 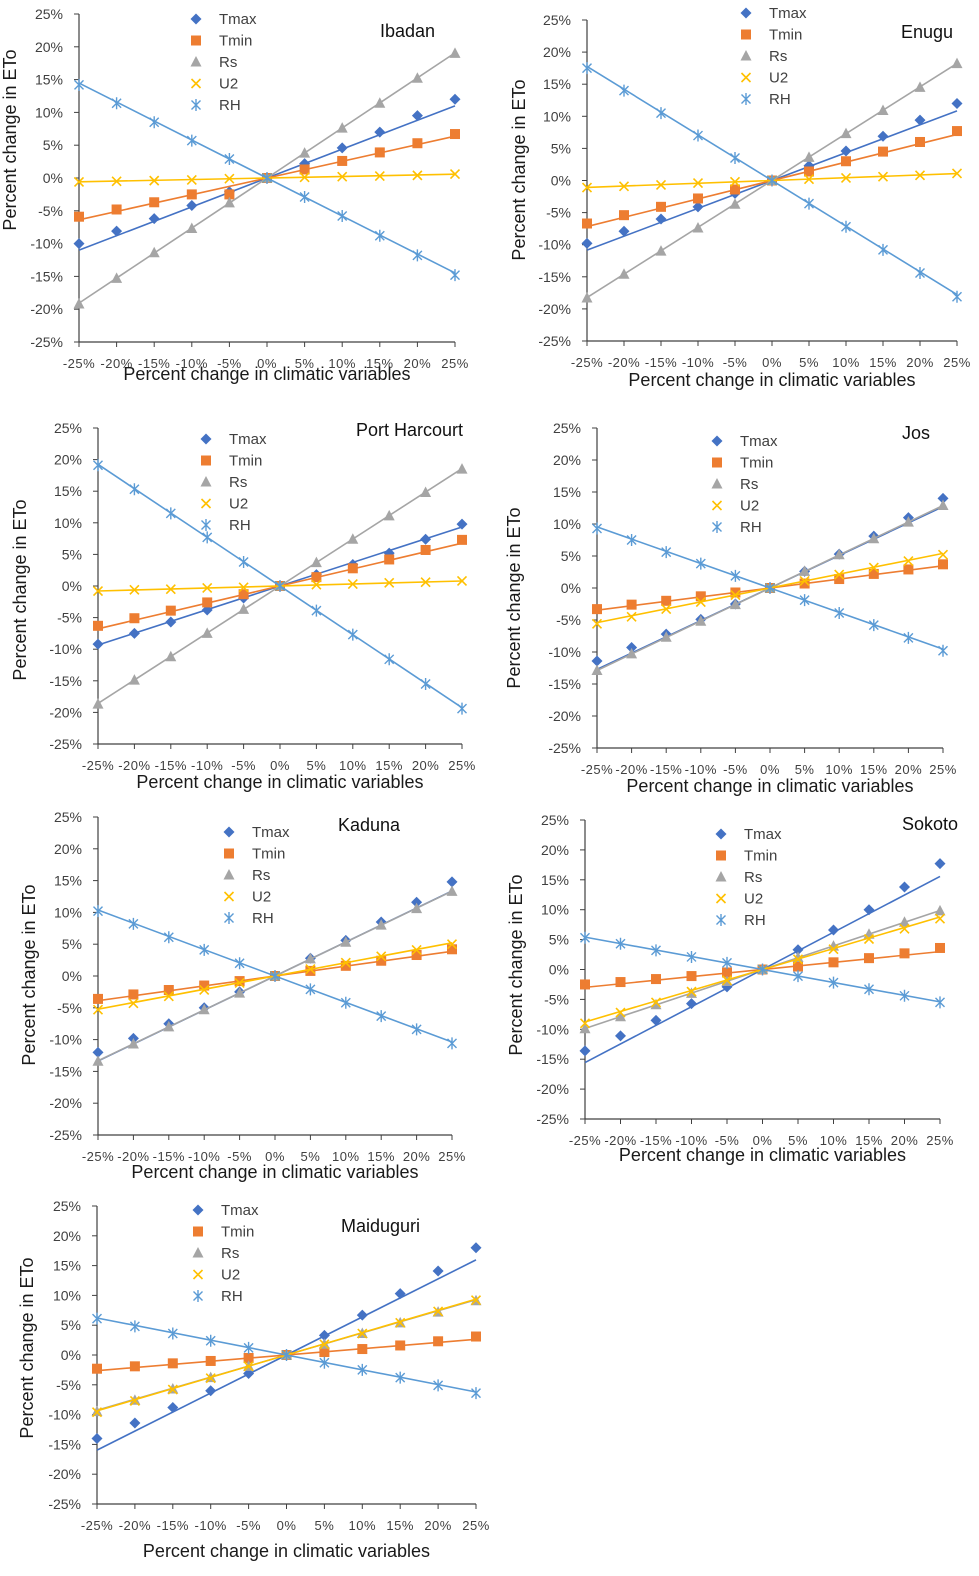 I want to click on y-tick-label: 5%, so click(x=571, y=556).